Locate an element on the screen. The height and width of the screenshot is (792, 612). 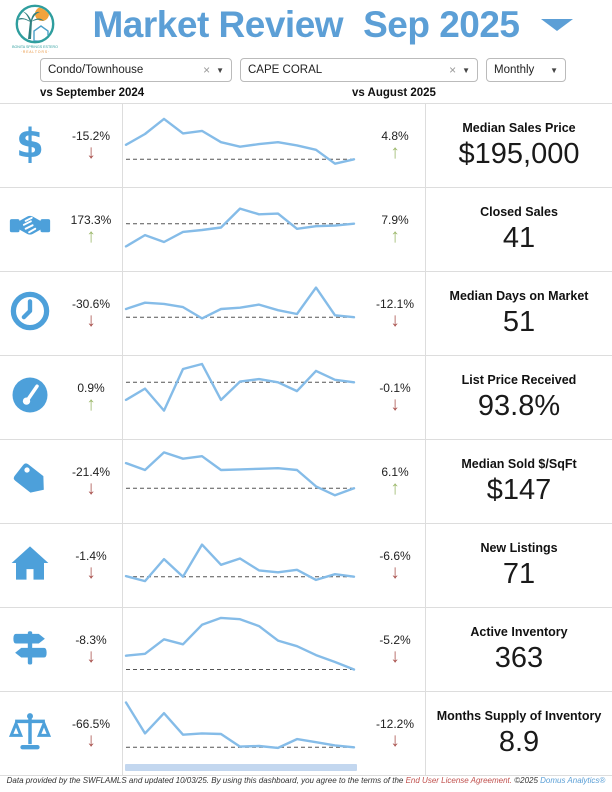
yoy-value: -30.6% is located at coordinates (91, 304).